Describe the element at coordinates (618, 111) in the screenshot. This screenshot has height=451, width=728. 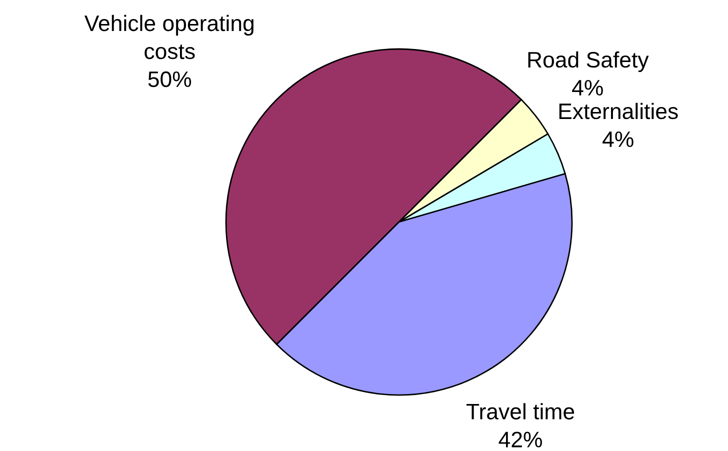
I see `slice-label: Externalities` at that location.